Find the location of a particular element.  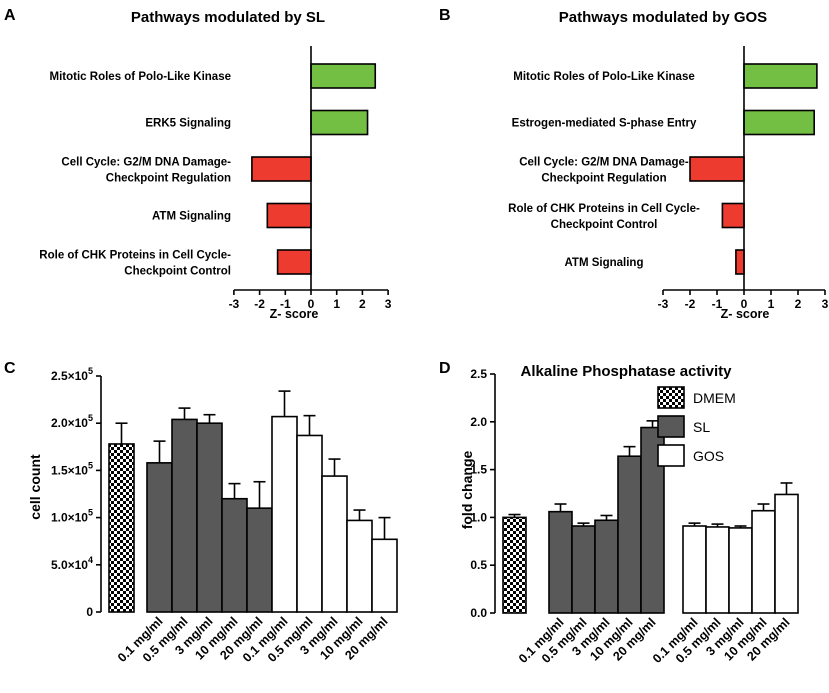

c-y-tick-label: 1.5×10⁵ is located at coordinates (72, 468).